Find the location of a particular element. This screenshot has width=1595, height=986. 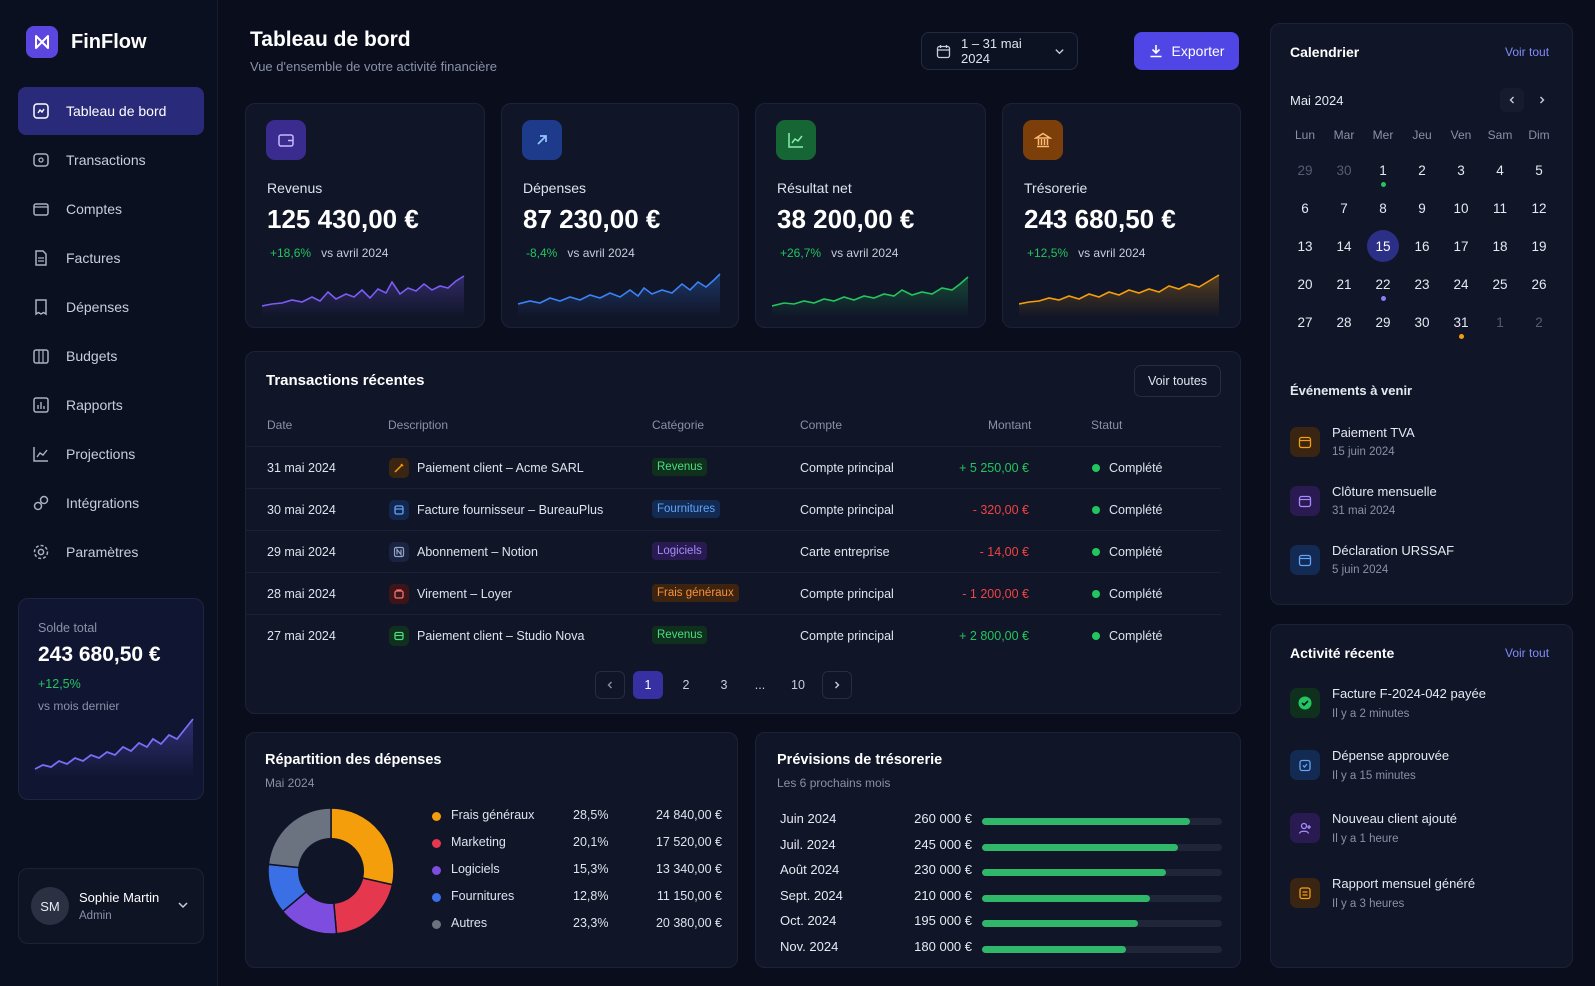

calendar-day: 7 is located at coordinates (1344, 208).